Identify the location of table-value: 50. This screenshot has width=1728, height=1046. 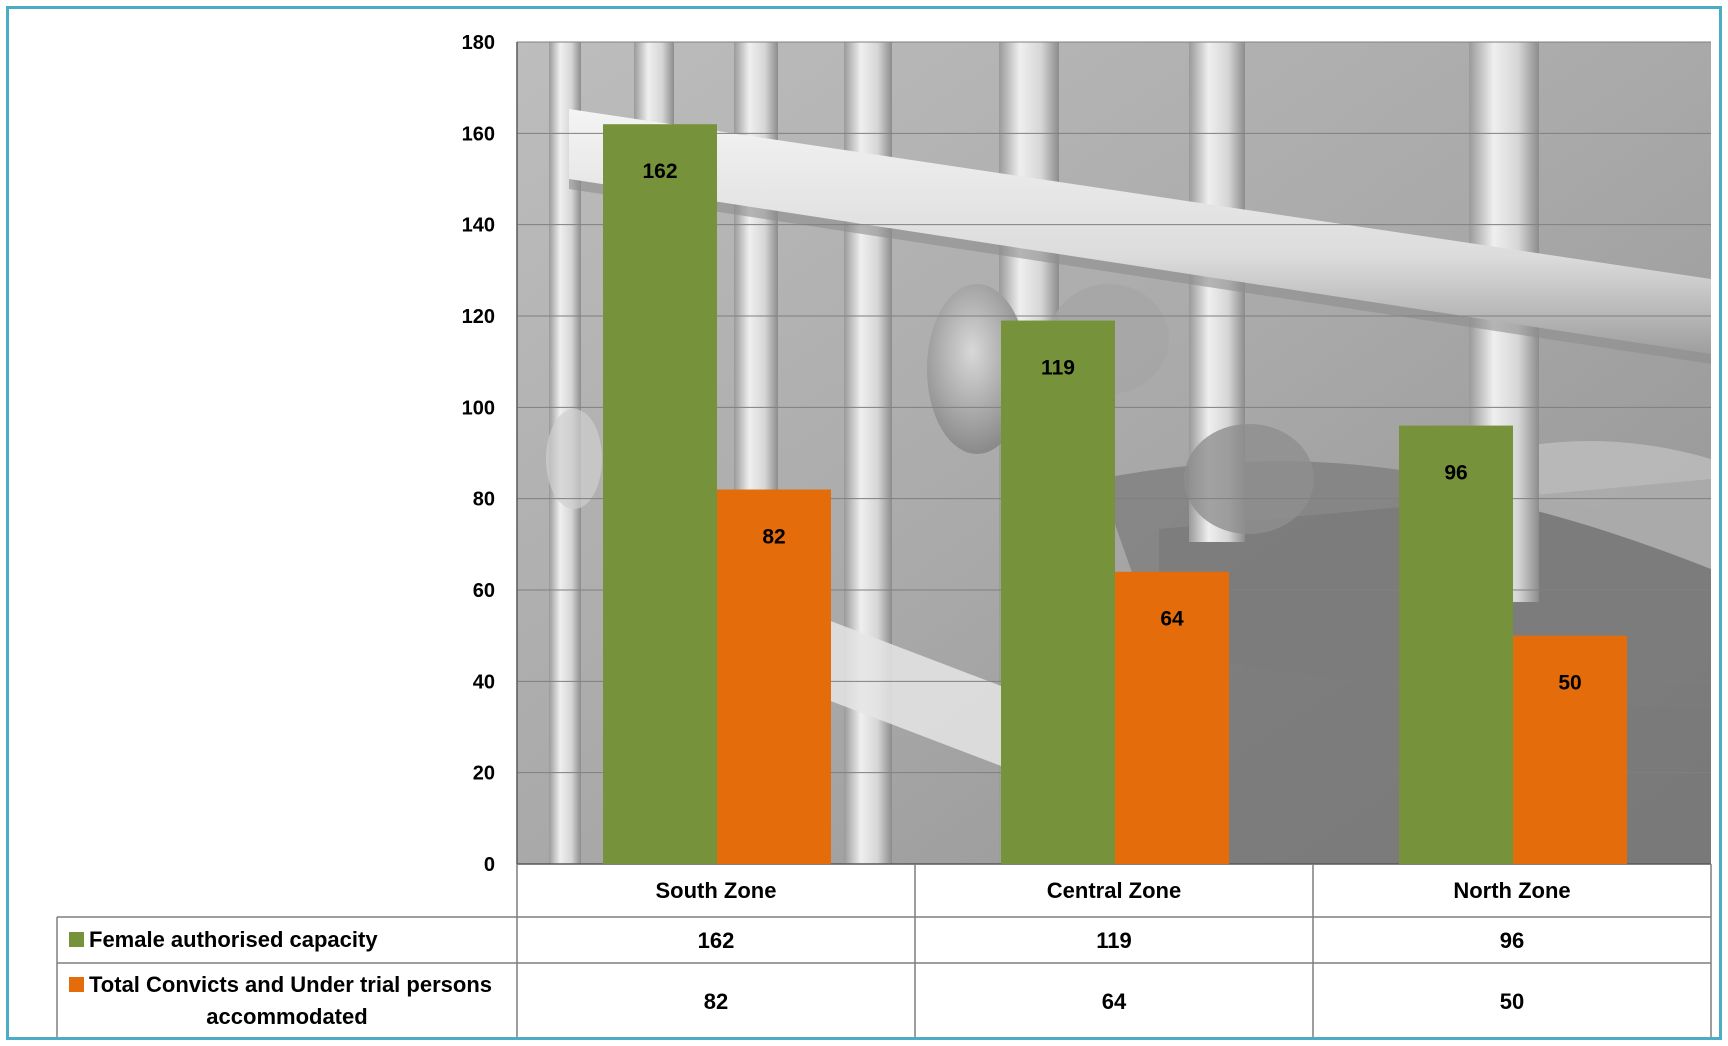
(1512, 1001).